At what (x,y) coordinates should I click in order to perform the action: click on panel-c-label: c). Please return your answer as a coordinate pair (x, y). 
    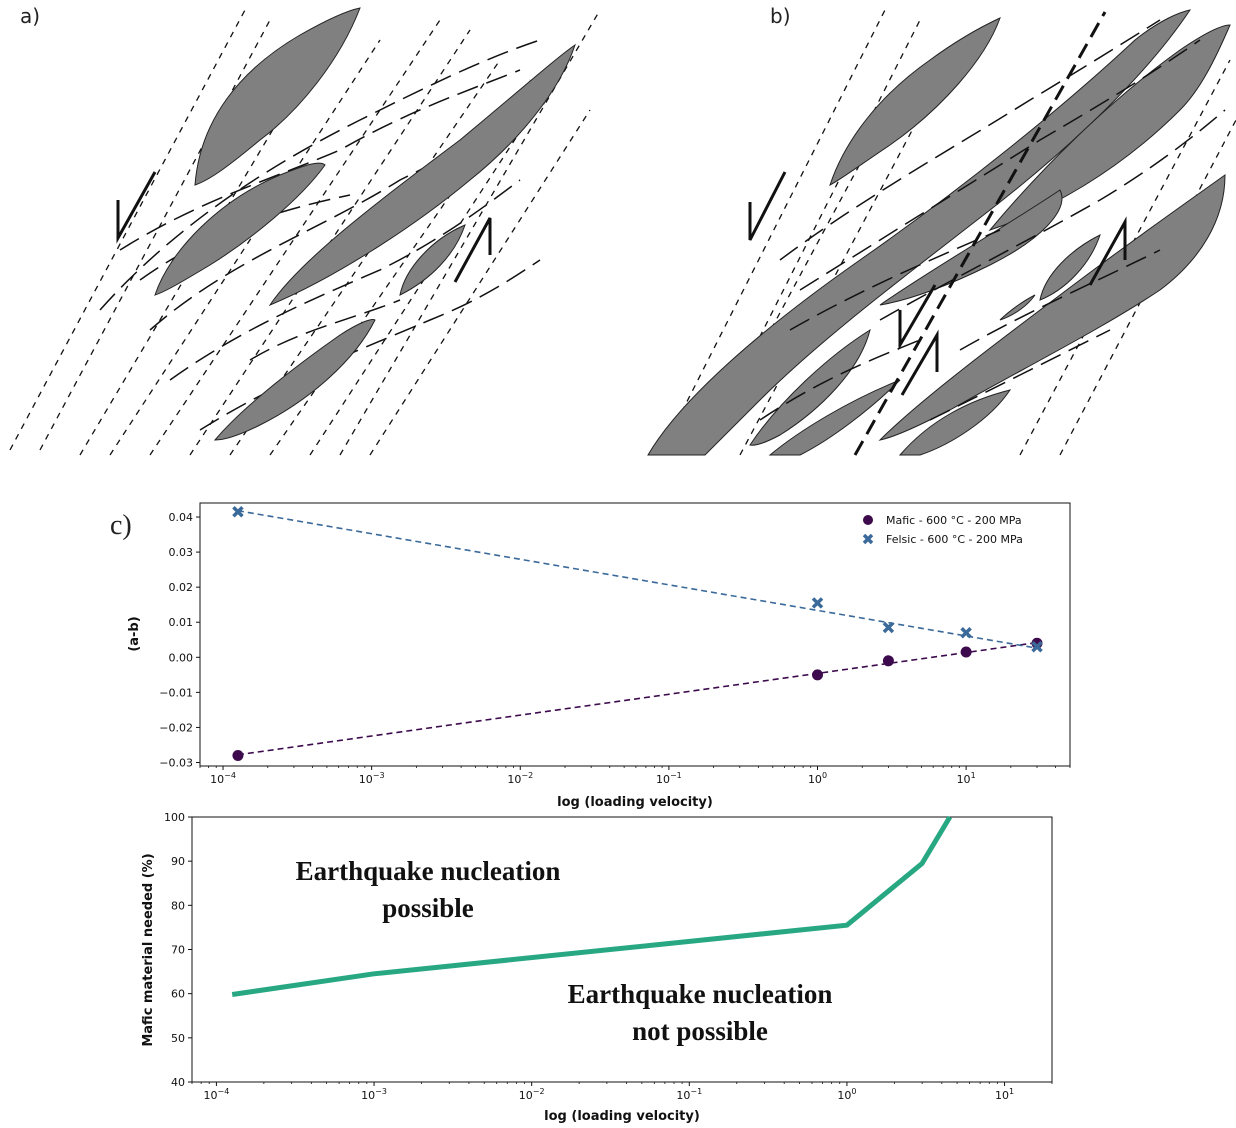
    Looking at the image, I should click on (121, 525).